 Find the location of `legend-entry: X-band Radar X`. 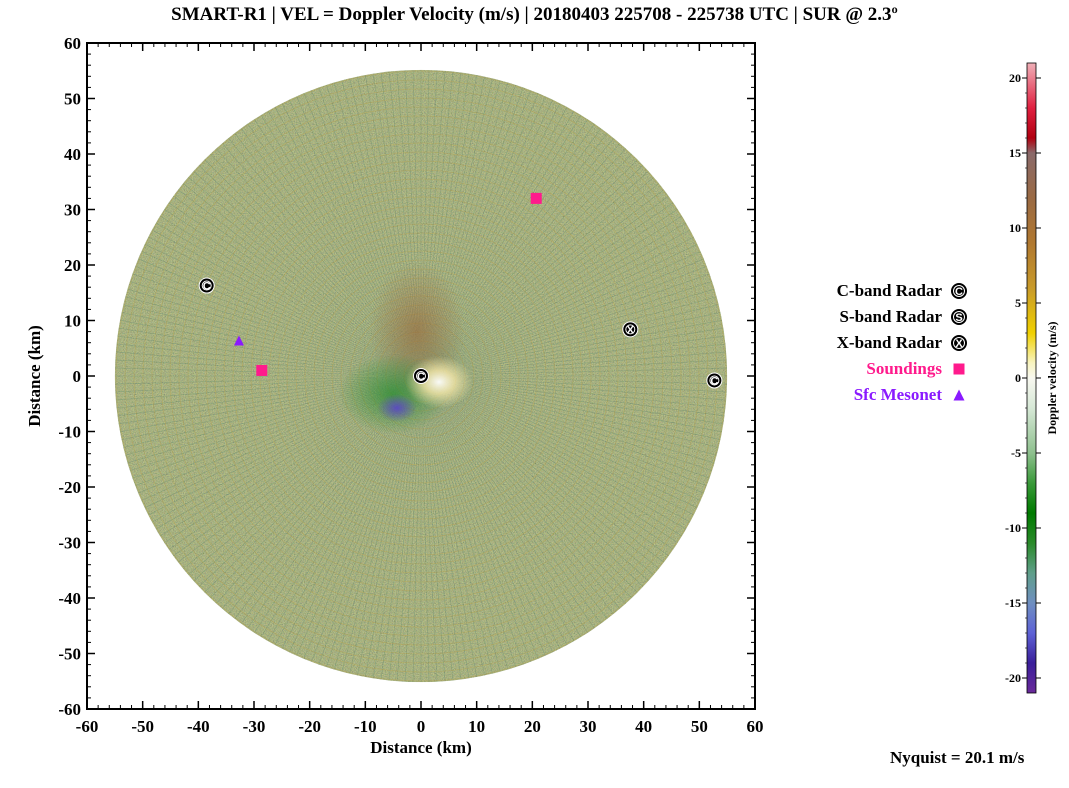

legend-entry: X-band Radar X is located at coordinates (885, 343).